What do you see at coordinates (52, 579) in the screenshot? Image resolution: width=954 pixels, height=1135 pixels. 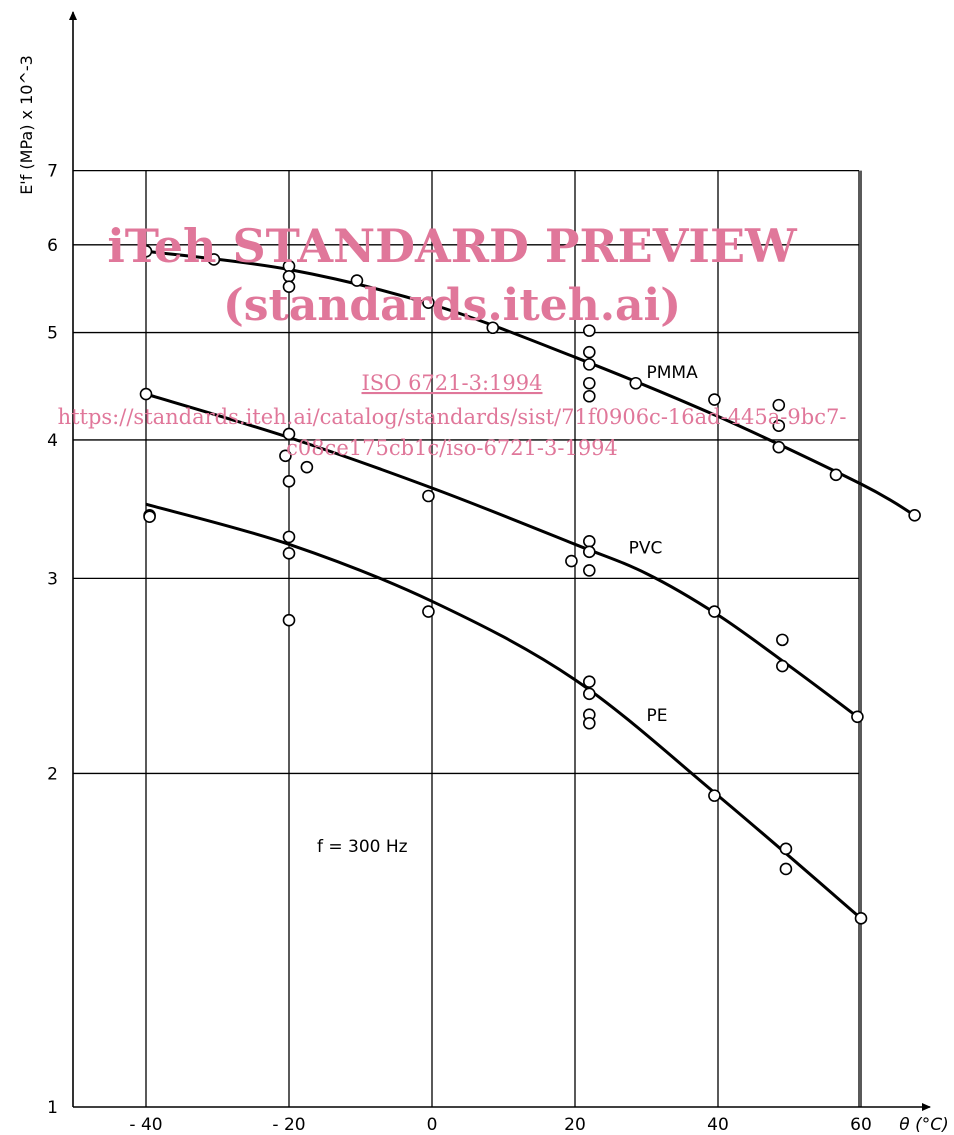 I see `y-tick-label: 3` at bounding box center [52, 579].